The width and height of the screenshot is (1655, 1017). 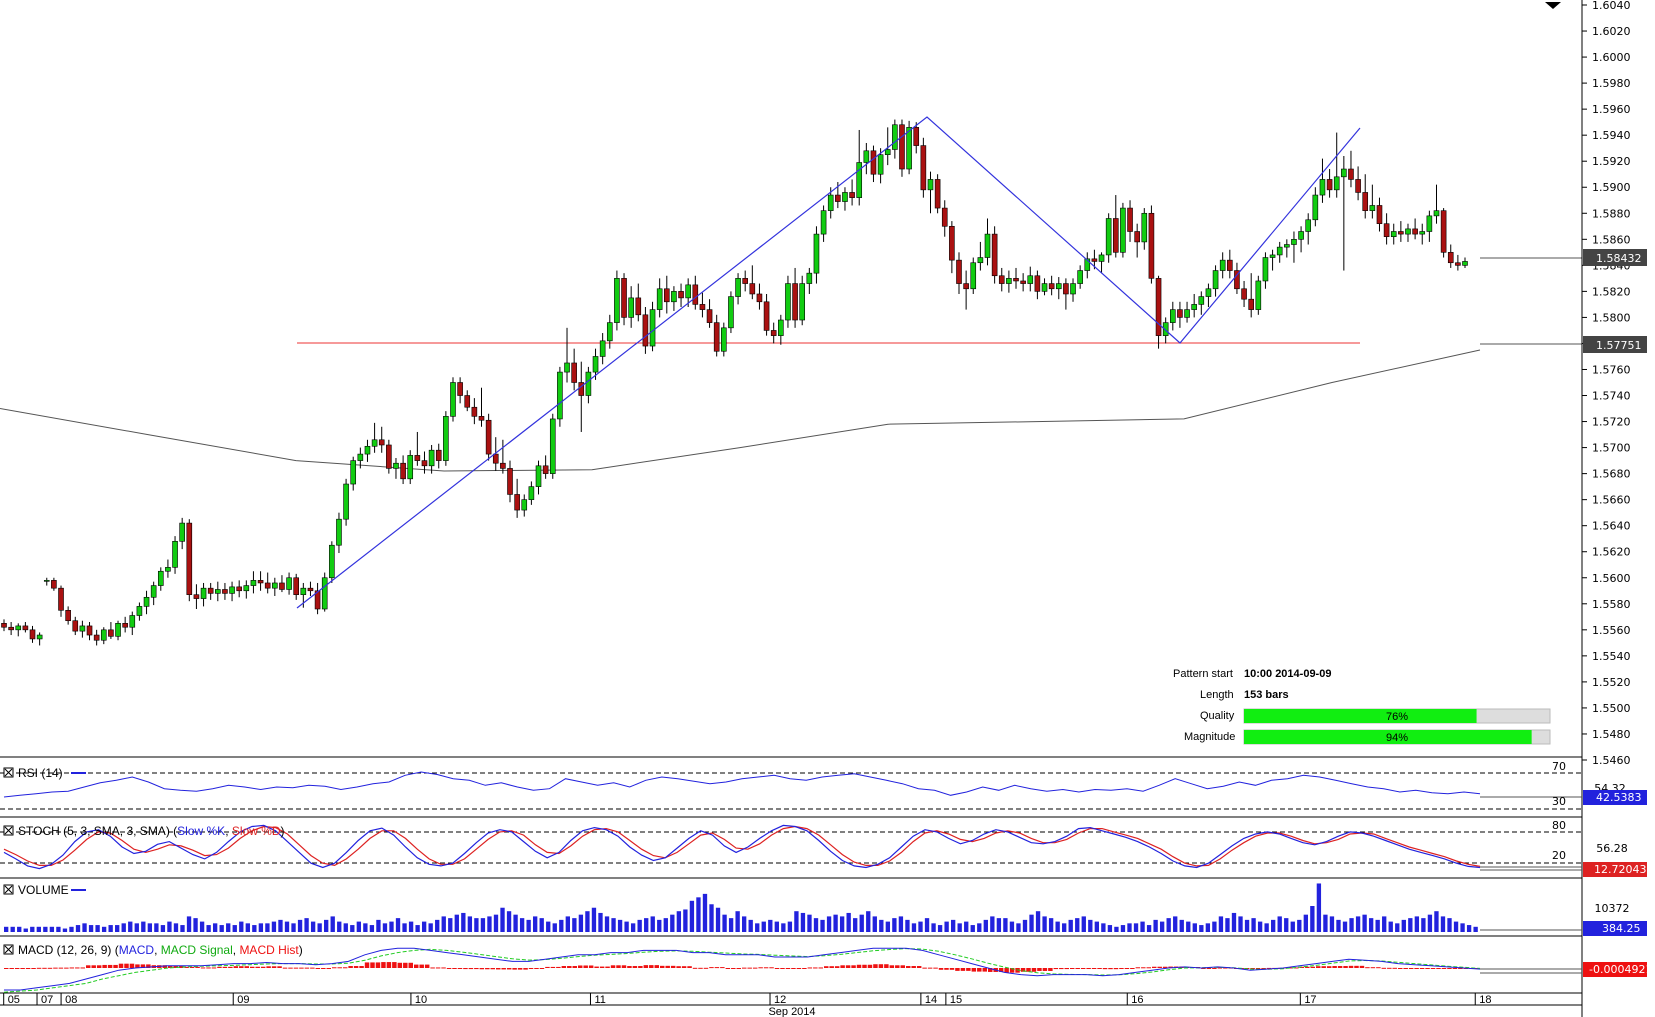 What do you see at coordinates (1553, 5) in the screenshot?
I see `scroll-corner-marker` at bounding box center [1553, 5].